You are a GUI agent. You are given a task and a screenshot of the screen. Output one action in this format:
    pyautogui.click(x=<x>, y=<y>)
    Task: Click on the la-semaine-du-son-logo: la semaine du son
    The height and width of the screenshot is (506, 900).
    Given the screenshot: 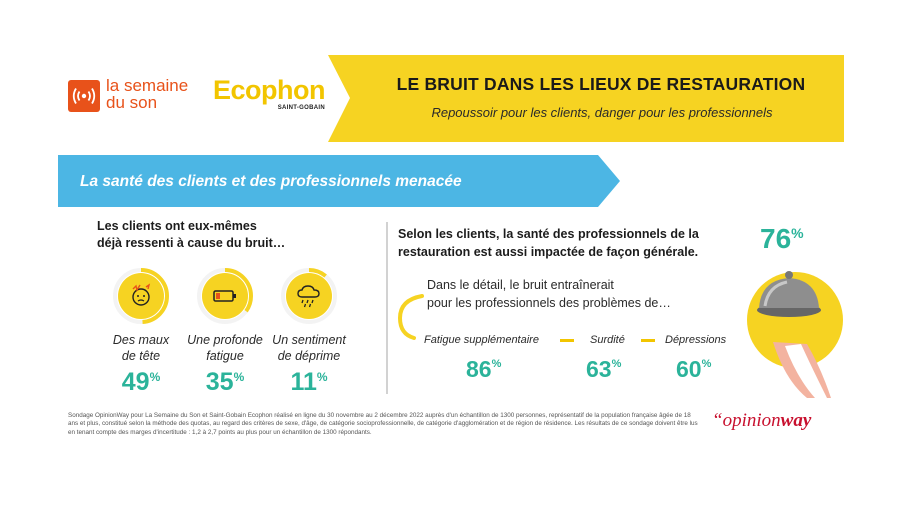 What is the action you would take?
    pyautogui.click(x=128, y=94)
    